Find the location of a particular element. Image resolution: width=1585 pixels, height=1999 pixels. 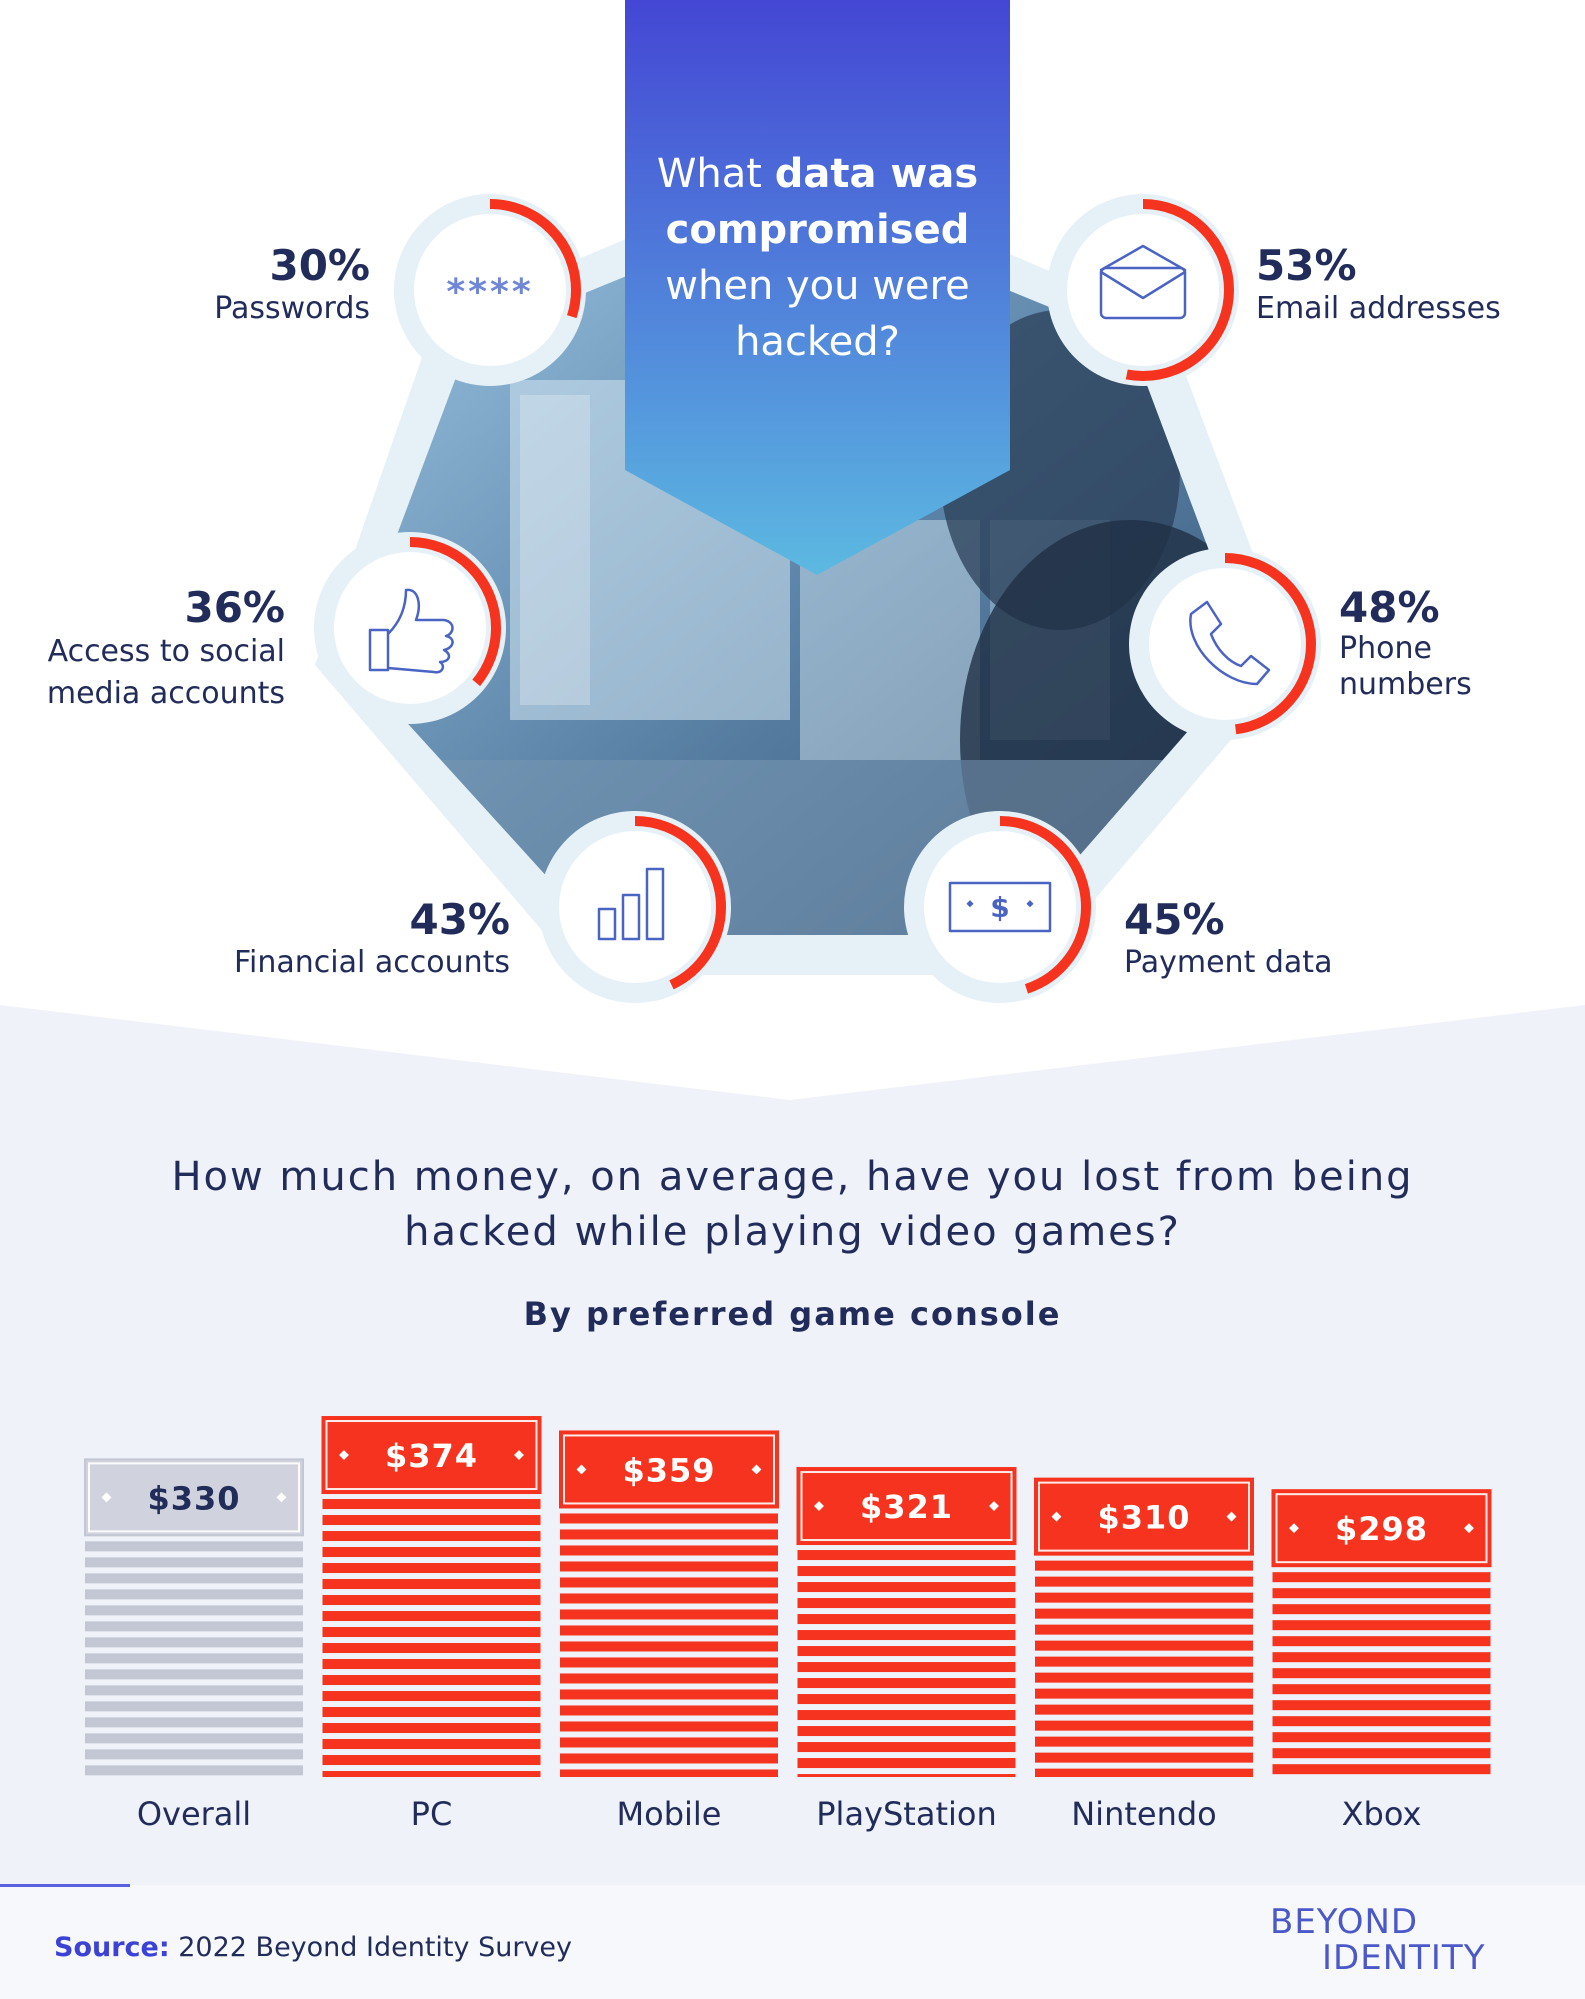

bar-value-label: $310 is located at coordinates (1143, 1518).